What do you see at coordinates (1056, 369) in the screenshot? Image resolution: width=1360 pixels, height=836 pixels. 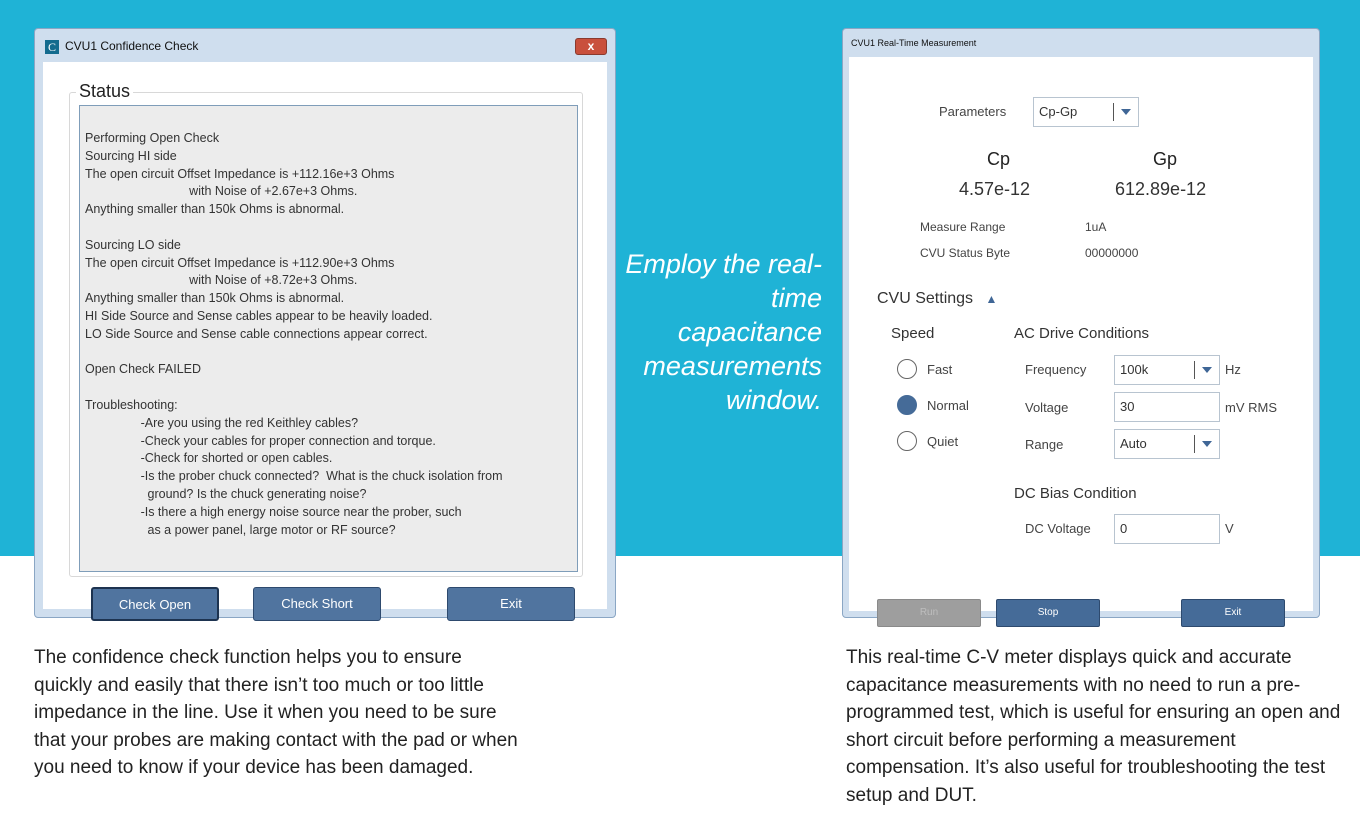 I see `frequency-label: Frequency` at bounding box center [1056, 369].